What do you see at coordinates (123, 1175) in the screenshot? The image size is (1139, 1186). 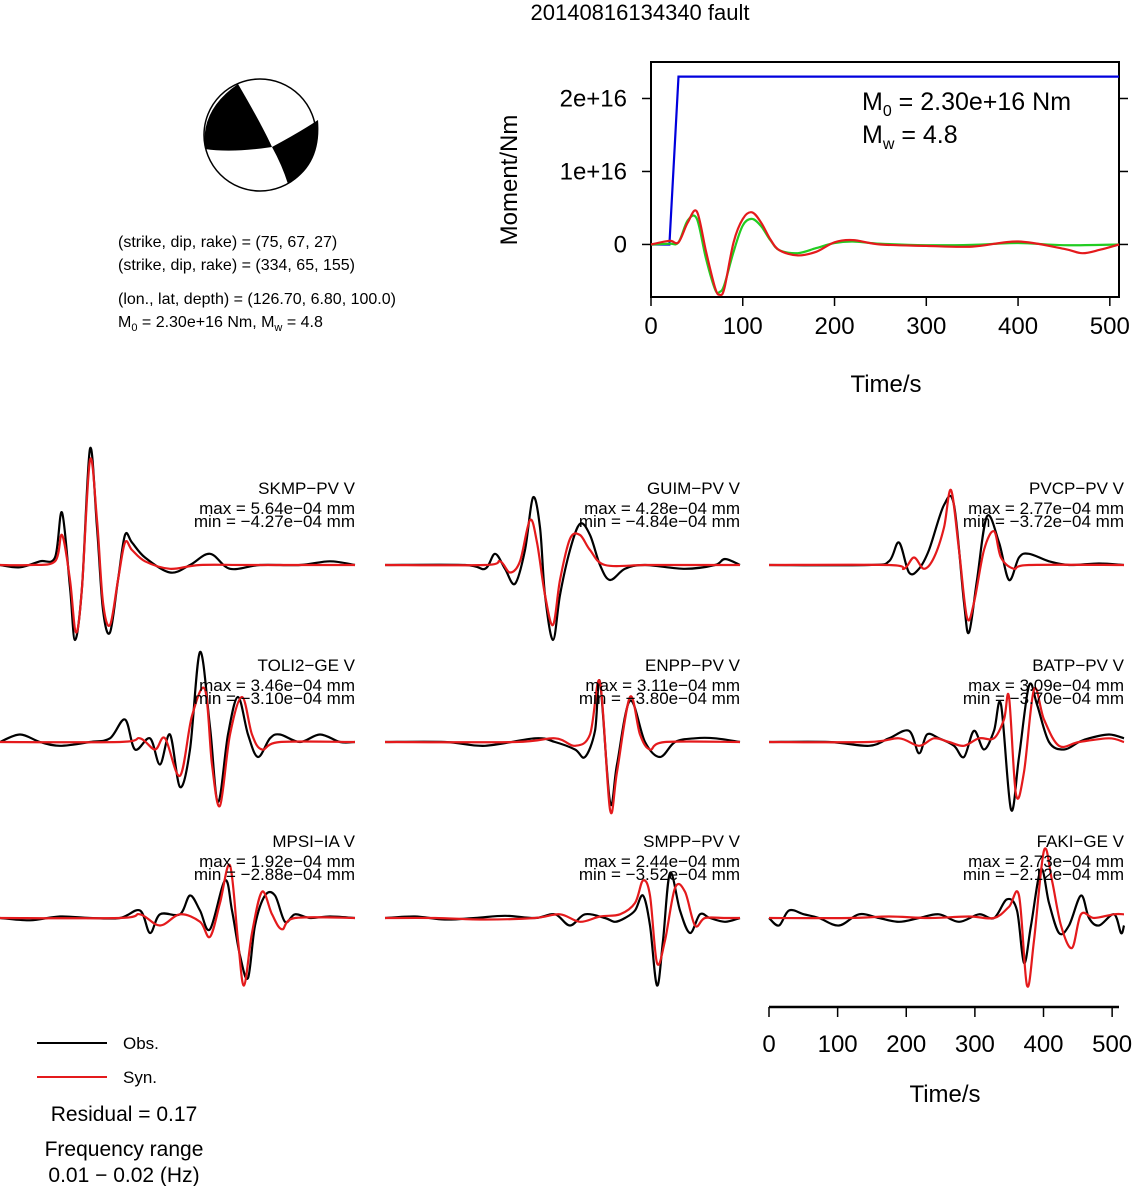 I see `frequency-range-value: 0.01 − 0.02 (Hz)` at bounding box center [123, 1175].